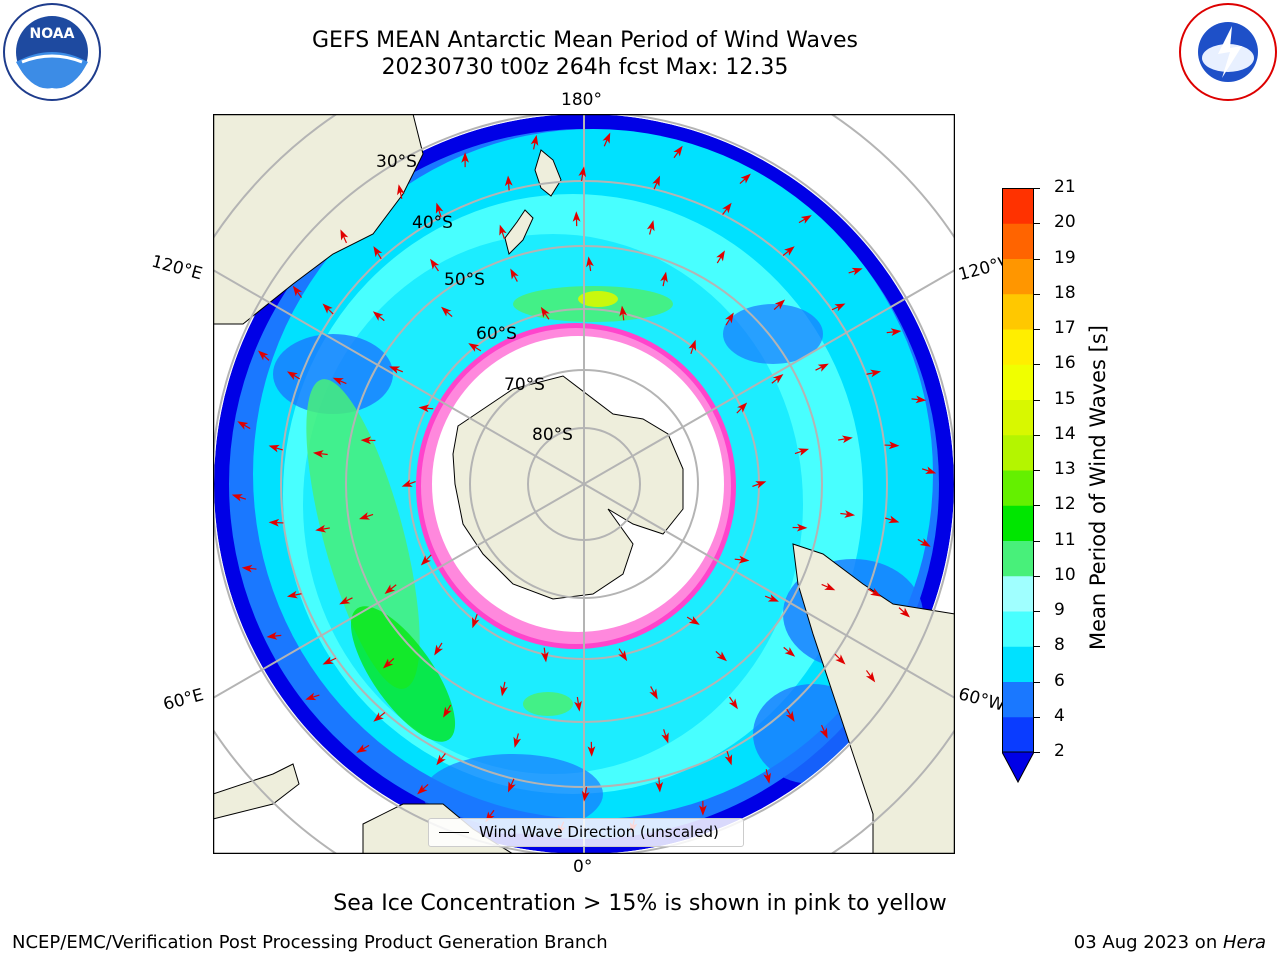 This screenshot has height=960, width=1280. Describe the element at coordinates (496, 334) in the screenshot. I see `lat-label-60s: 60°S` at that location.